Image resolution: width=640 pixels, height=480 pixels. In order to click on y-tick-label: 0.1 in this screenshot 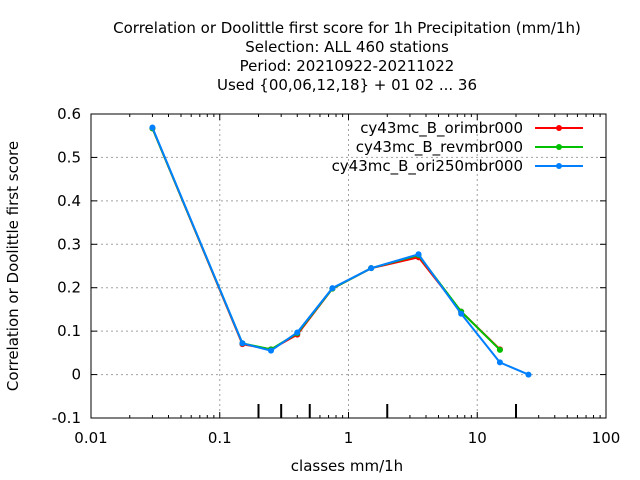, I will do `click(69, 331)`.